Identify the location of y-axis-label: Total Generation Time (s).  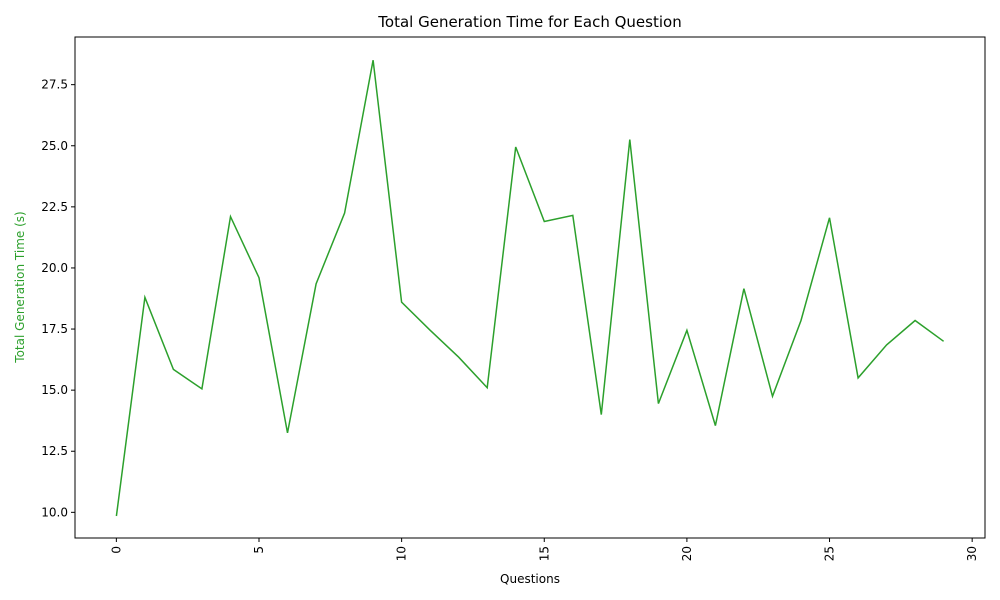
(20, 287).